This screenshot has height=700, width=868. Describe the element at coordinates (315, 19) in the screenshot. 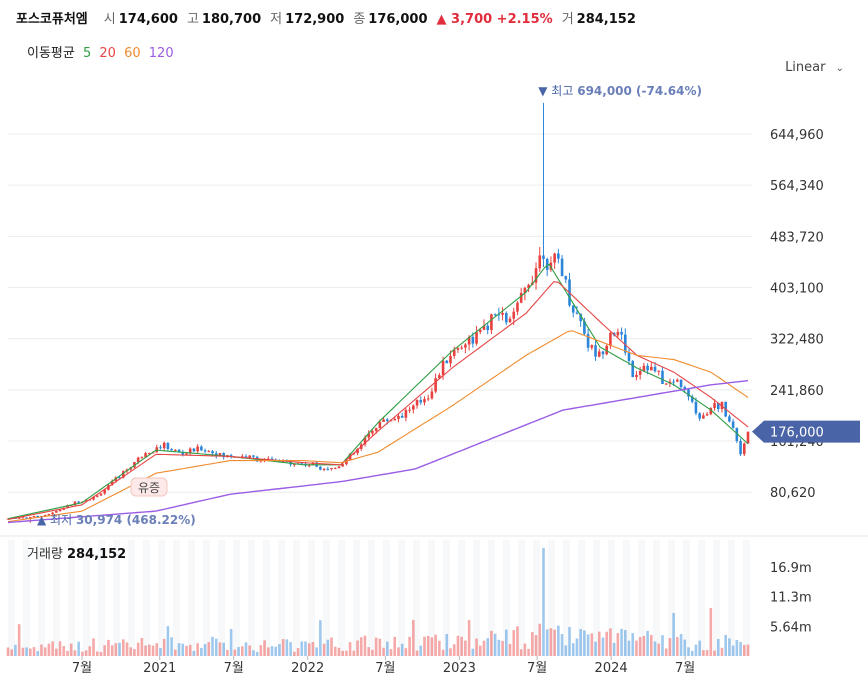

I see `low-value: 172,900` at that location.